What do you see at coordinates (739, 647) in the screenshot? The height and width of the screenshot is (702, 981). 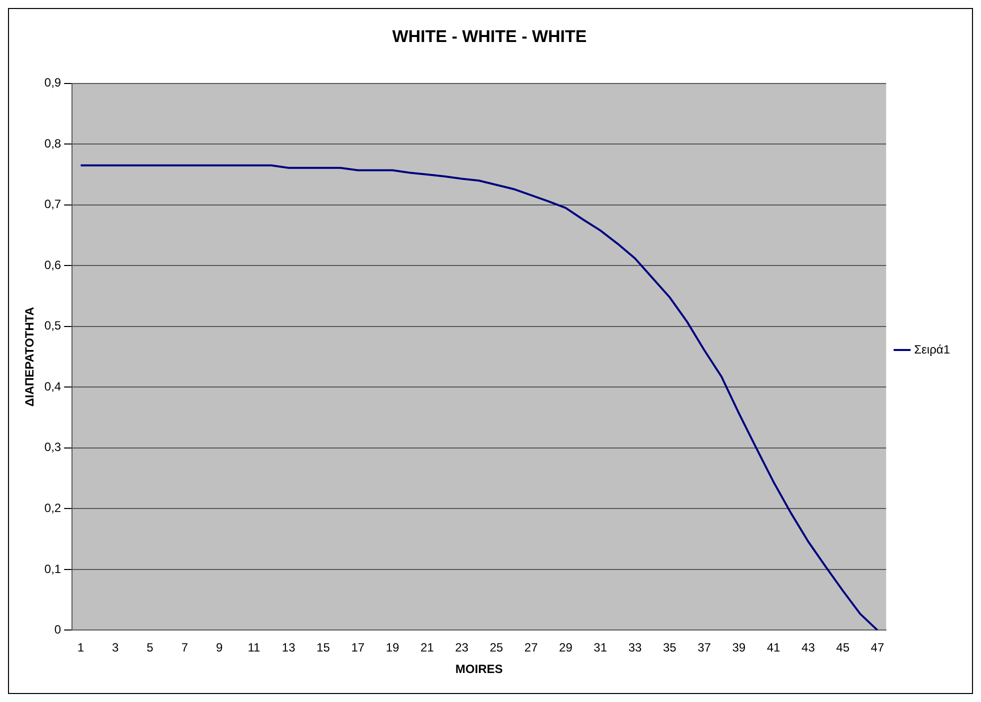 I see `x-tick-label: 39` at bounding box center [739, 647].